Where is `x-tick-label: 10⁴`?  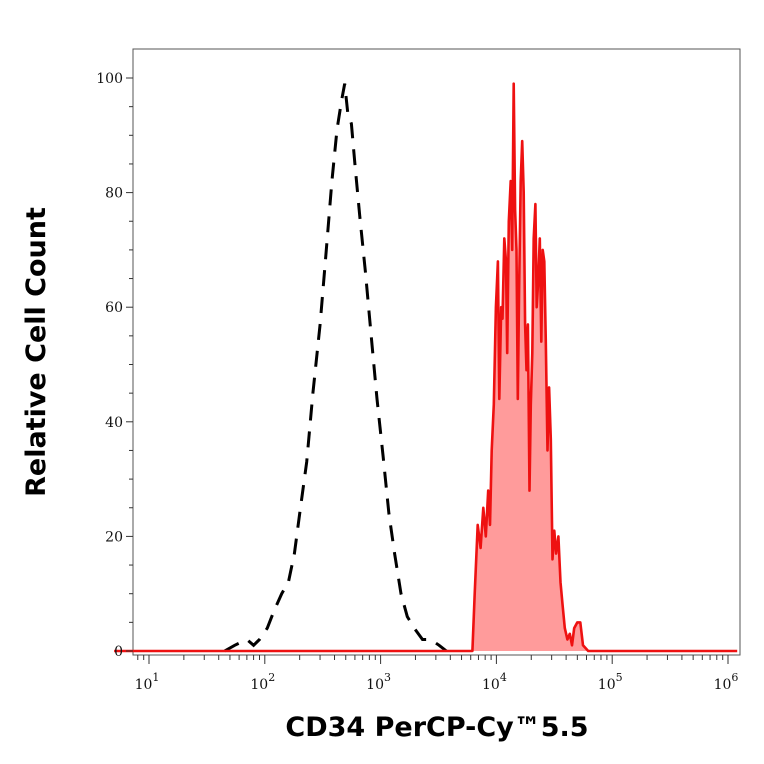 x-tick-label: 10⁴ is located at coordinates (494, 682).